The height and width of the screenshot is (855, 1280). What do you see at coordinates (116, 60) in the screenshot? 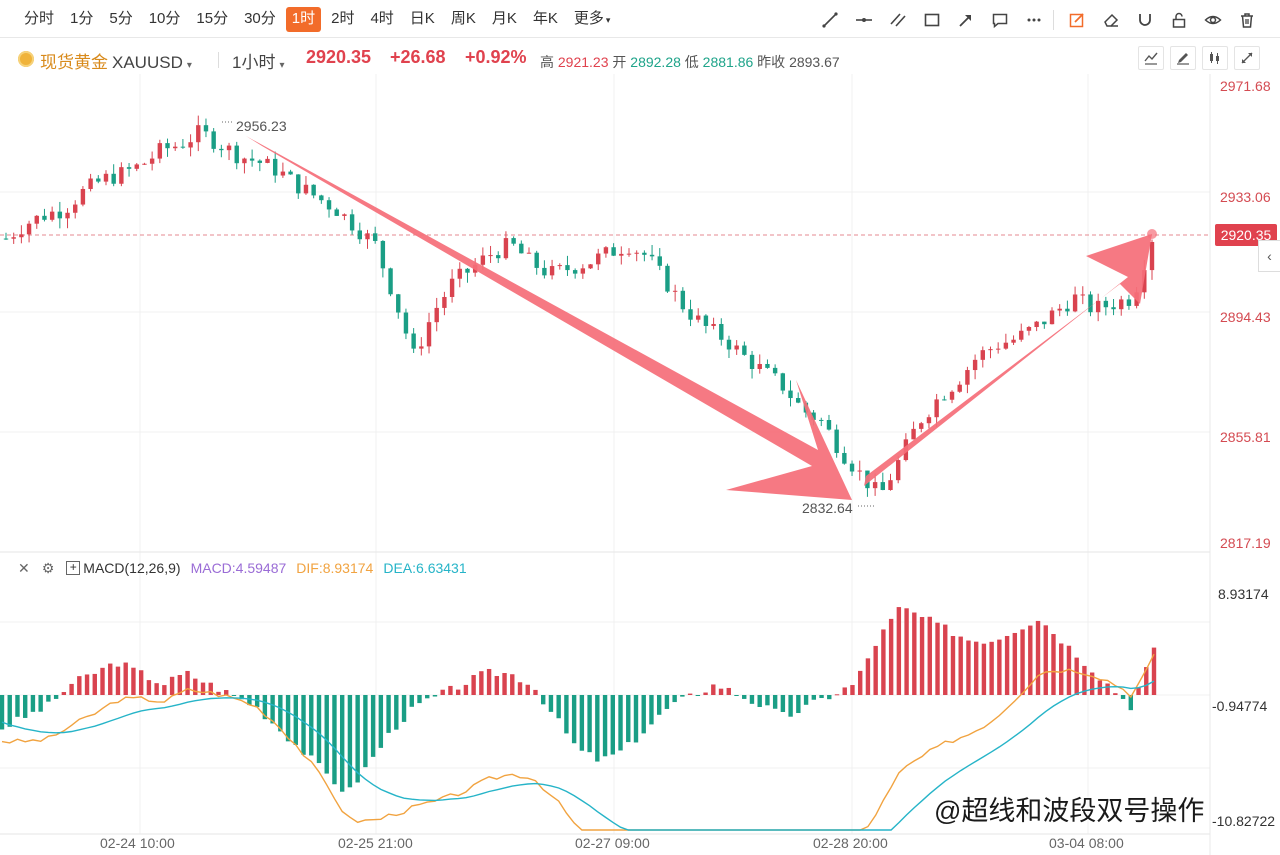
I see `symbol-selector: 现货黄金 XAUUSD ▾` at bounding box center [116, 60].